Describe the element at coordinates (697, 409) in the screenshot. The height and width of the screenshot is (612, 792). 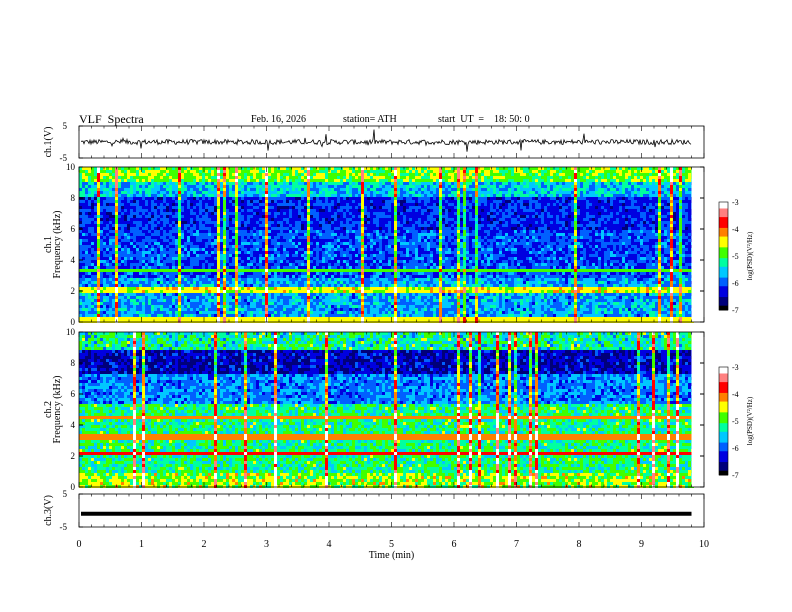
I see `ch2_spectrogram-data-end-gap` at that location.